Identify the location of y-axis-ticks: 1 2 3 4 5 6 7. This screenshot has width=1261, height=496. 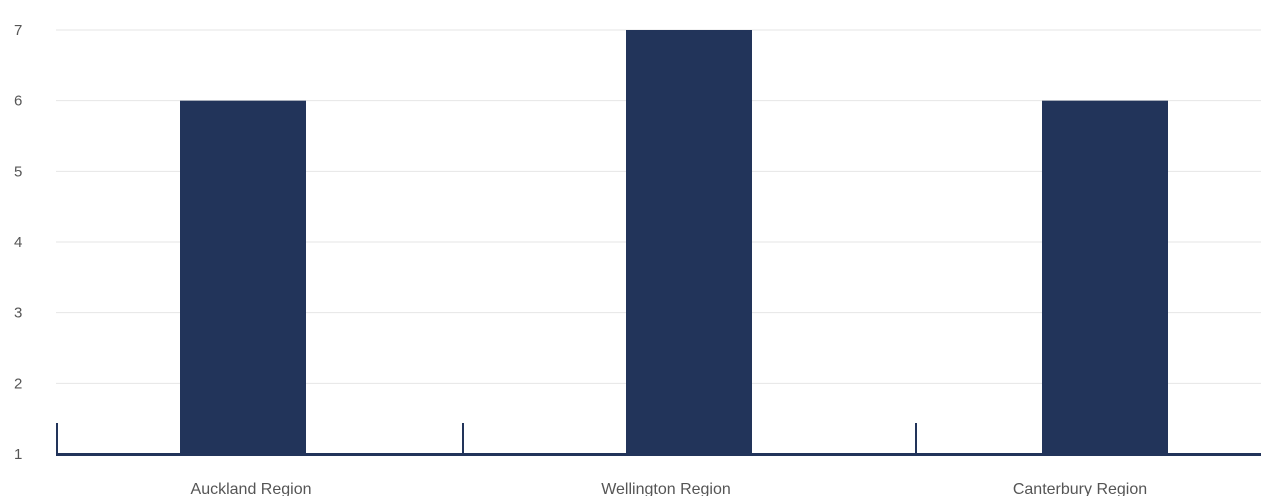
(18, 242).